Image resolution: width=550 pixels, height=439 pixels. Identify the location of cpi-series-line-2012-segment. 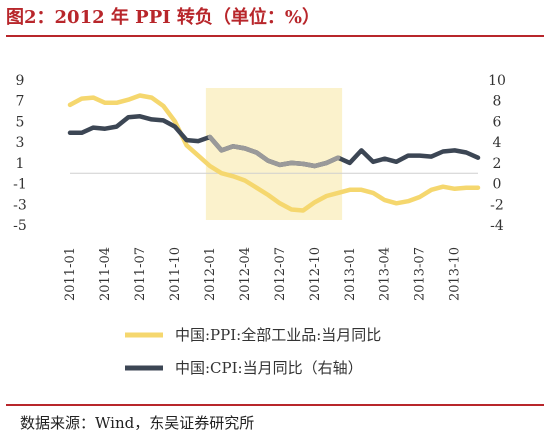
(274, 151).